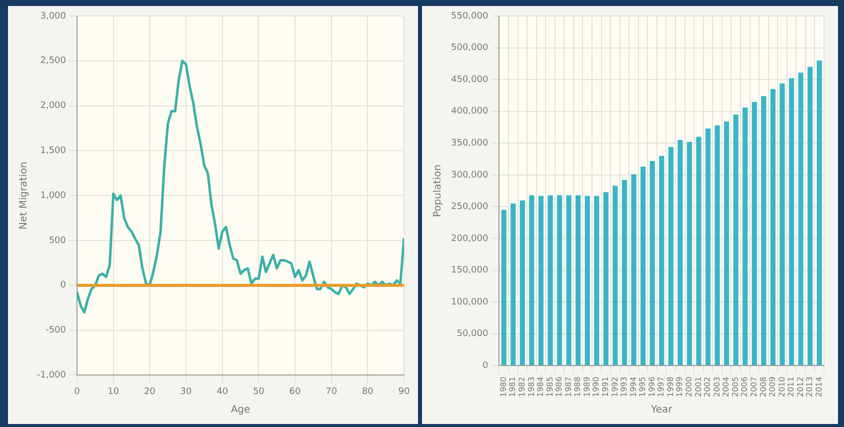 The height and width of the screenshot is (427, 844). What do you see at coordinates (745, 386) in the screenshot?
I see `x-tick-label: 2006` at bounding box center [745, 386].